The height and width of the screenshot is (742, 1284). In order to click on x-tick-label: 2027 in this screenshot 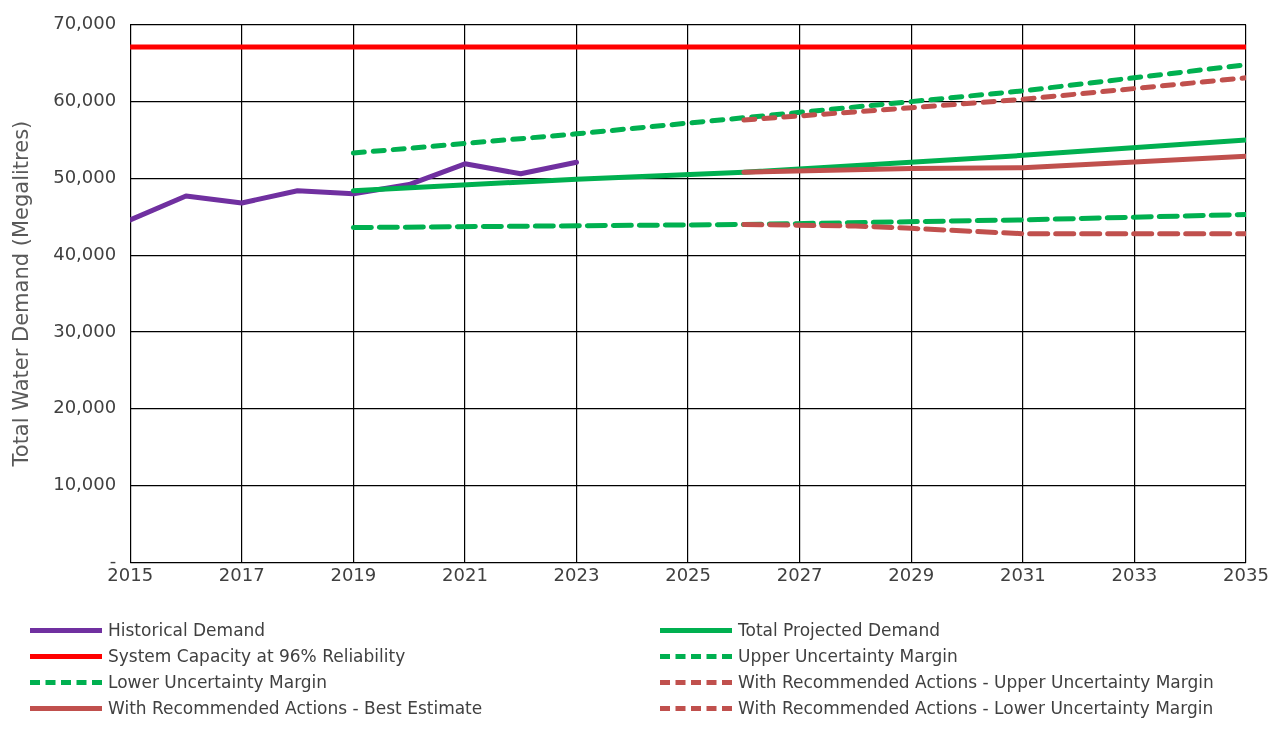, I will do `click(799, 574)`.